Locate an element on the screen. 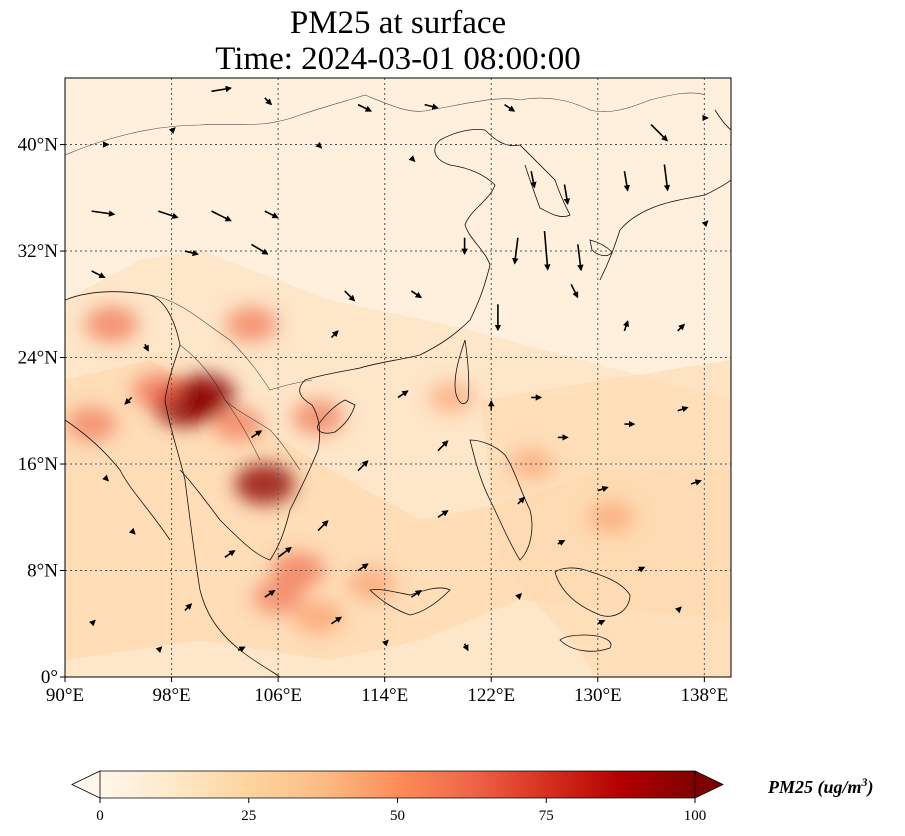  longitude-axis: 90°E 98°E 106°E 114°E 122°E 130°E 138°E is located at coordinates (387, 691).